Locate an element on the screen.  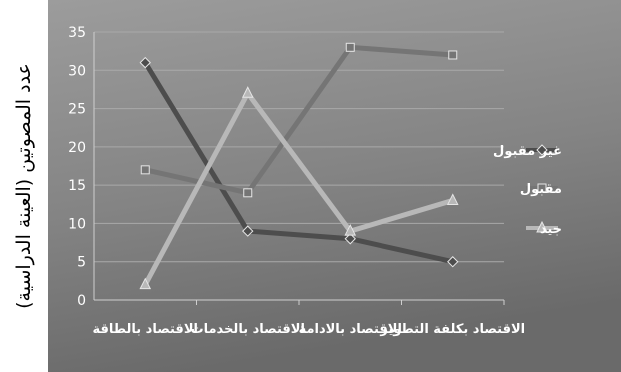
legend-label: مقبول is located at coordinates (541, 189).